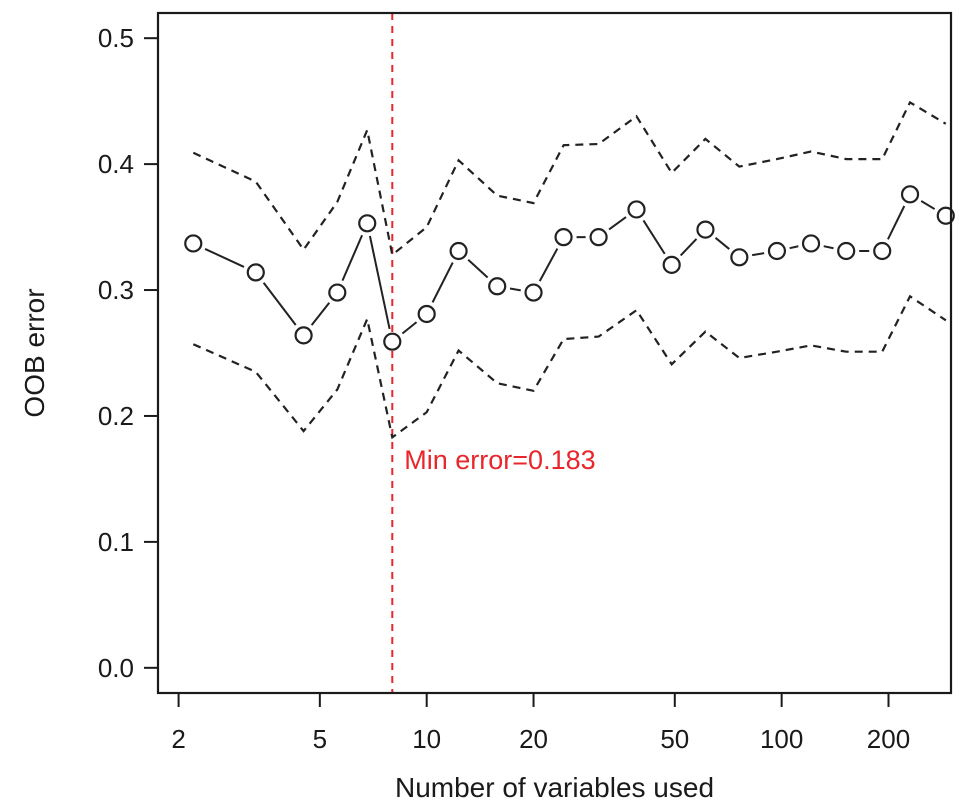  What do you see at coordinates (178, 739) in the screenshot?
I see `x-tick-label: 2` at bounding box center [178, 739].